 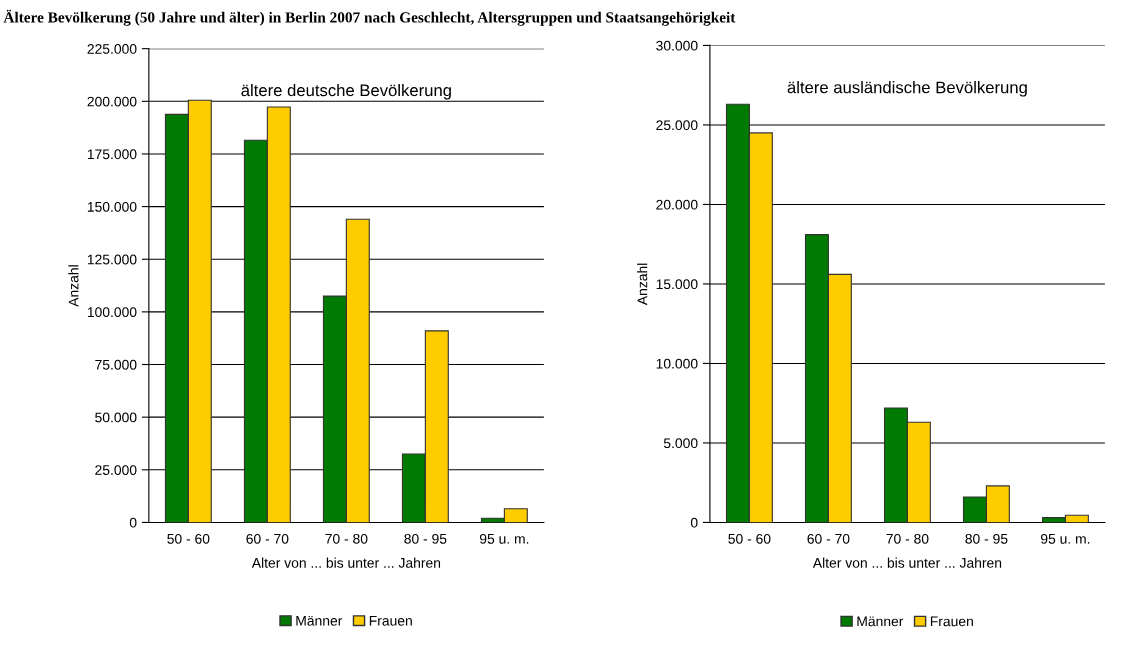 I want to click on y-tick-label: 200.000, so click(x=112, y=101).